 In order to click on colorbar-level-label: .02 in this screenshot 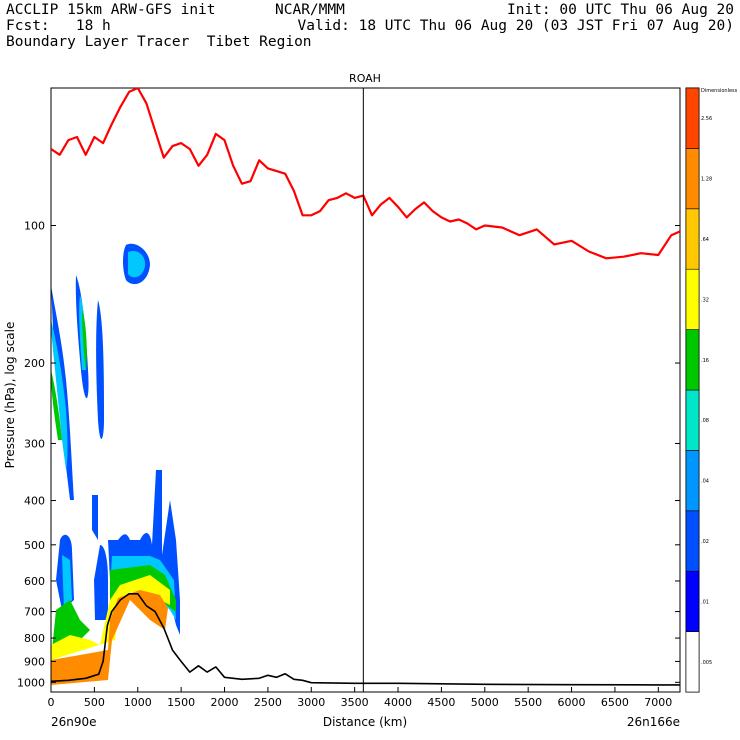, I will do `click(705, 542)`.